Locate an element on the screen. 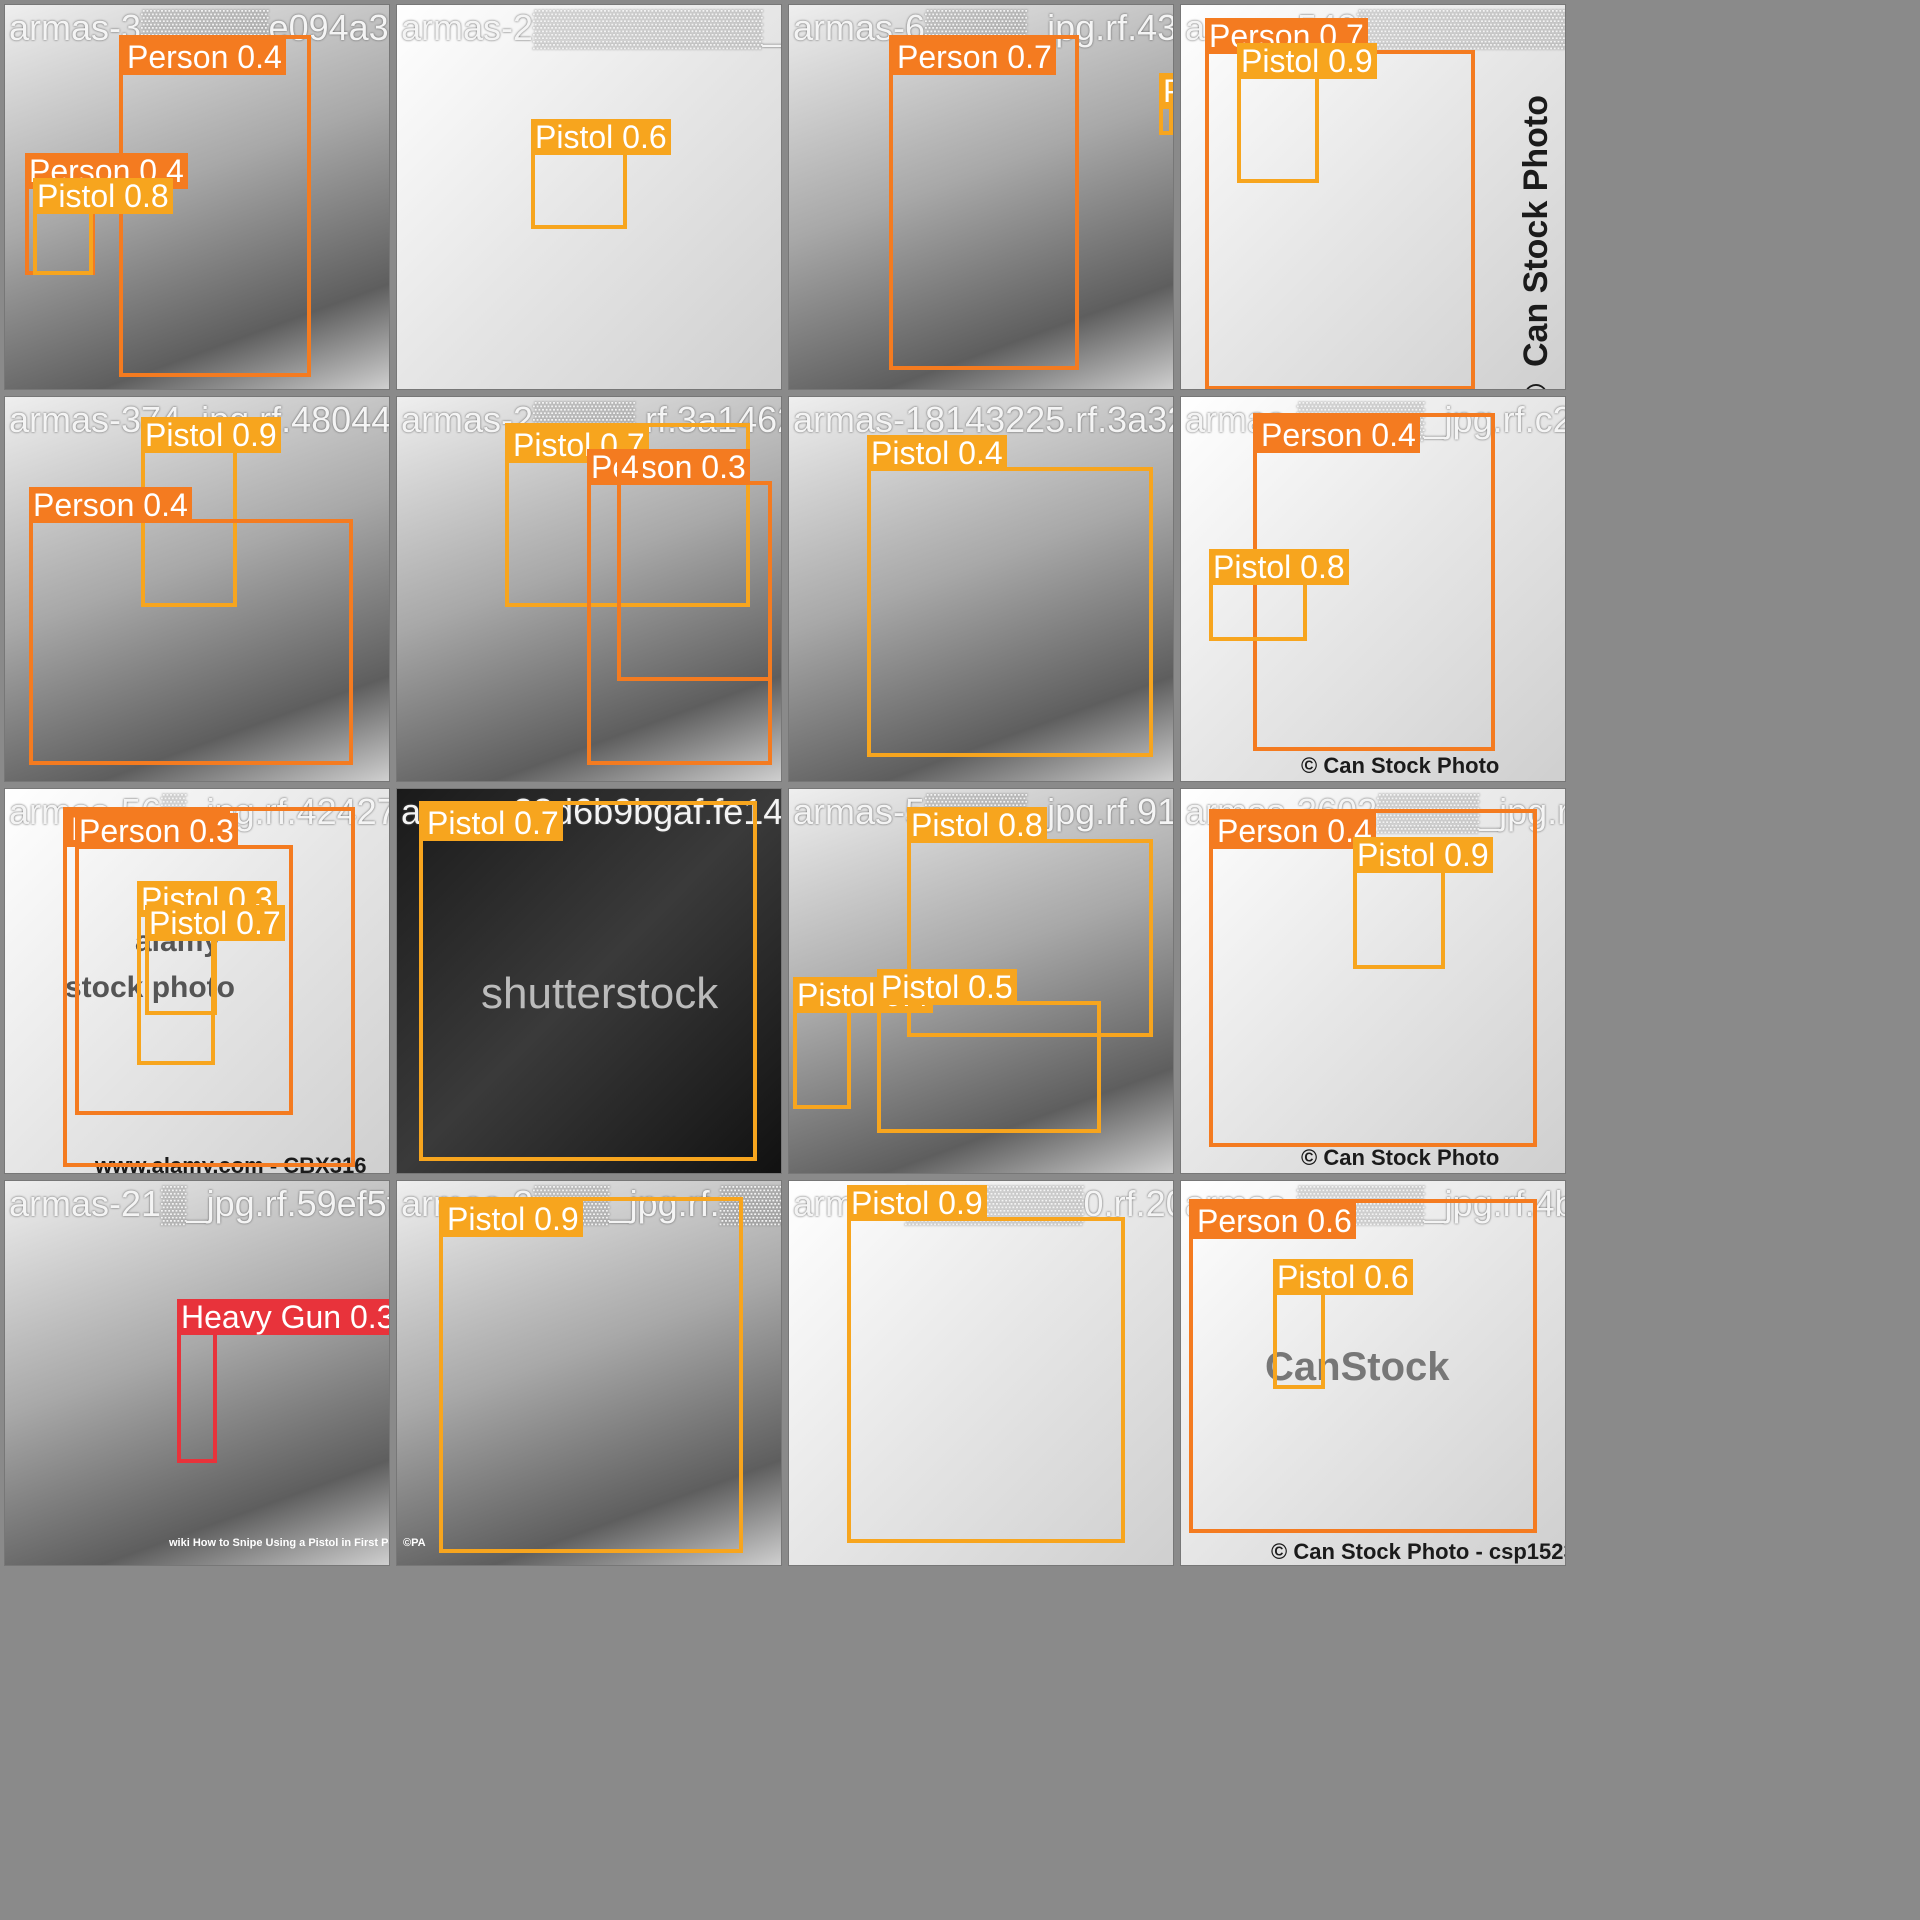 The image size is (1920, 1920). tile-filename: armas-2▒▒▒▒▒▒▒▒▒_jpg.rf.697a7c3b is located at coordinates (591, 27).